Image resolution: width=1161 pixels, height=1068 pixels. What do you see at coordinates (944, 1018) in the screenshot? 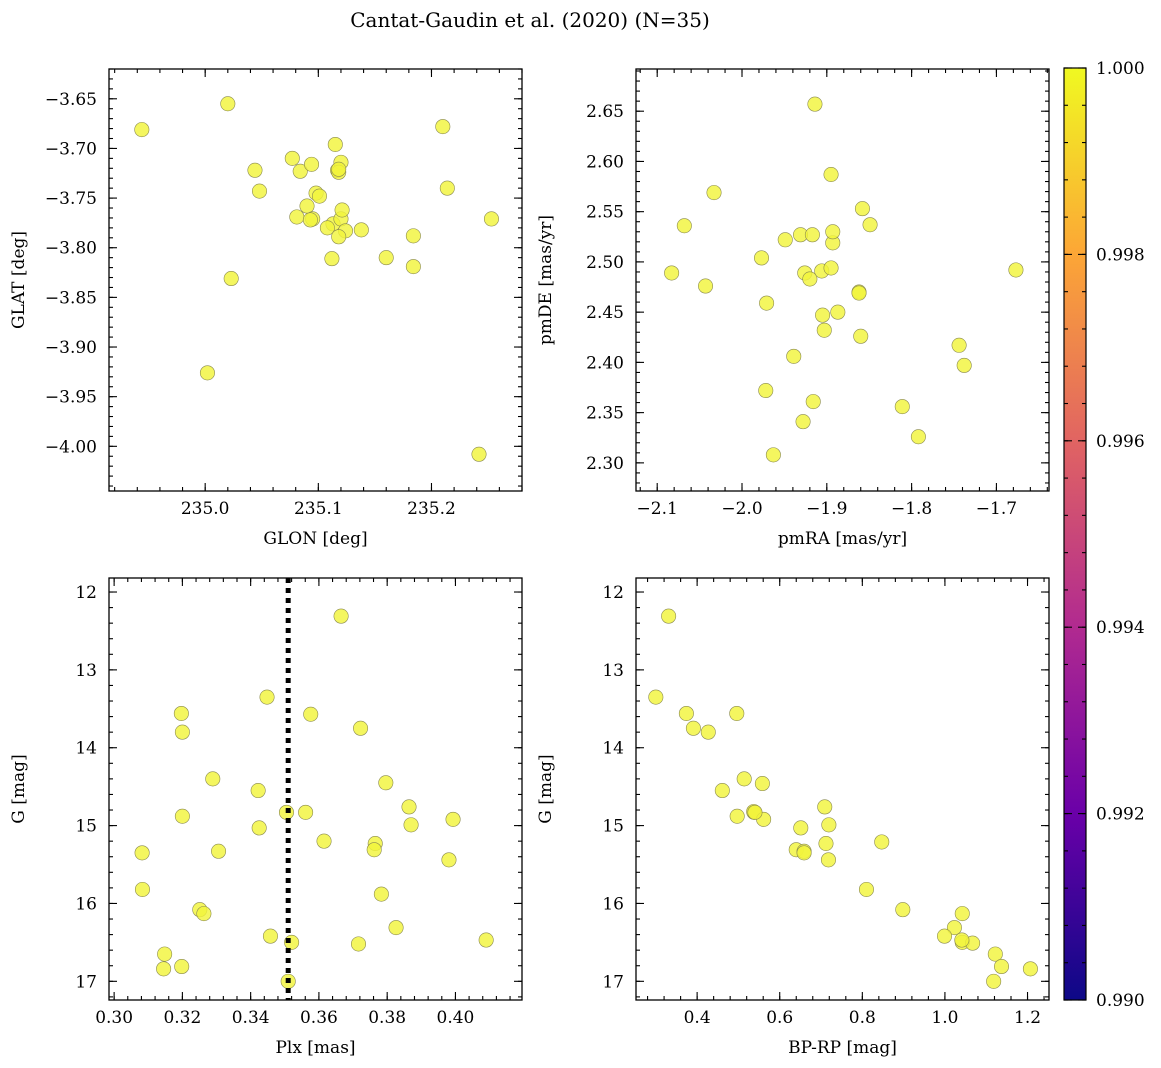
I see `x-tick-label: 1.0` at bounding box center [944, 1018].